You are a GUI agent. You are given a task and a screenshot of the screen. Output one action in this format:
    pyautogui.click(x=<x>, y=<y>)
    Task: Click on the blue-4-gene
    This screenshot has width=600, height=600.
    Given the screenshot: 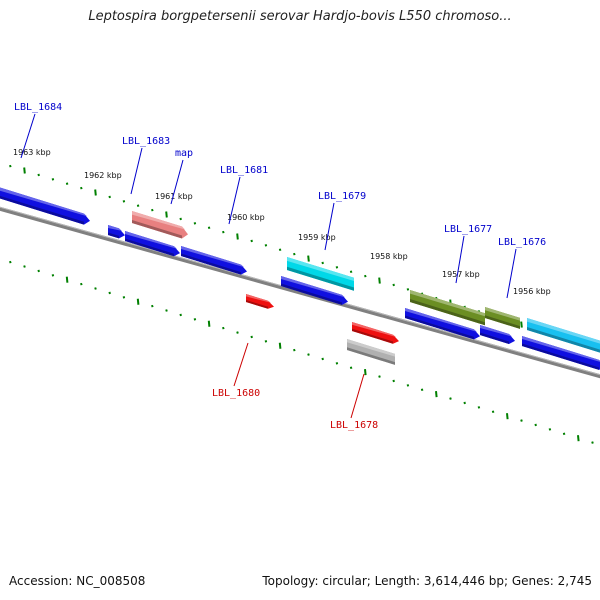 What is the action you would take?
    pyautogui.click(x=442, y=324)
    